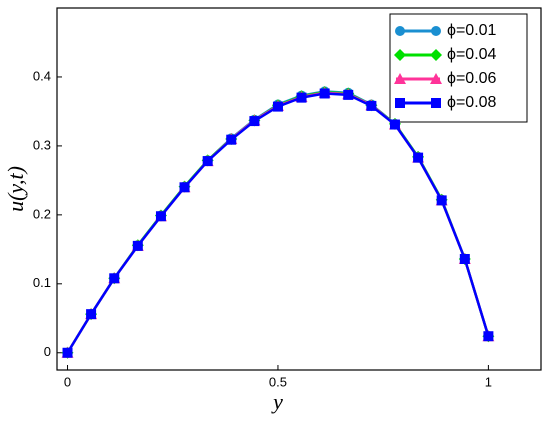  I want to click on y-tick-label: 0.3, so click(42, 144).